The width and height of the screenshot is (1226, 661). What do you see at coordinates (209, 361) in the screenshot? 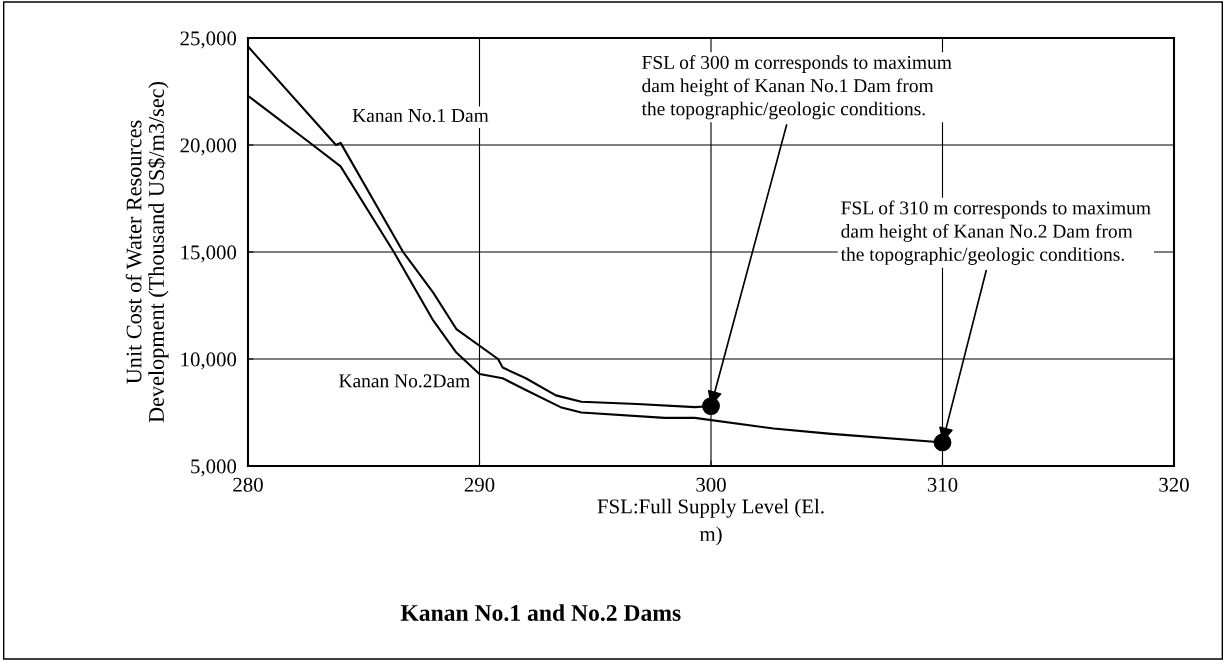
I see `y-tick-label: 10,000` at bounding box center [209, 361].